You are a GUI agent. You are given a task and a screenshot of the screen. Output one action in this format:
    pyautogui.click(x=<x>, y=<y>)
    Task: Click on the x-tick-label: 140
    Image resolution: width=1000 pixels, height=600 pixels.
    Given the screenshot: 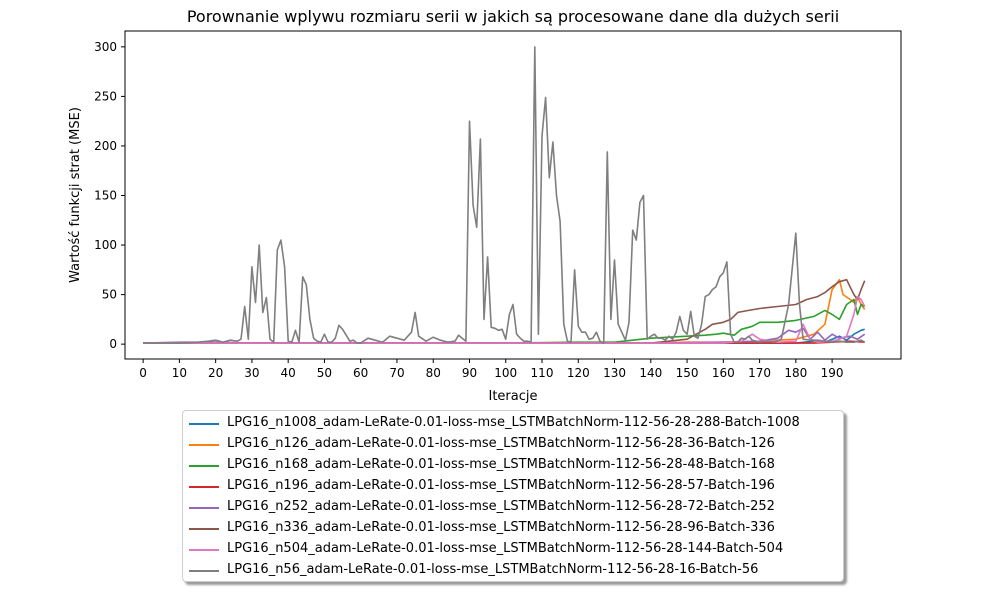 What is the action you would take?
    pyautogui.click(x=650, y=373)
    